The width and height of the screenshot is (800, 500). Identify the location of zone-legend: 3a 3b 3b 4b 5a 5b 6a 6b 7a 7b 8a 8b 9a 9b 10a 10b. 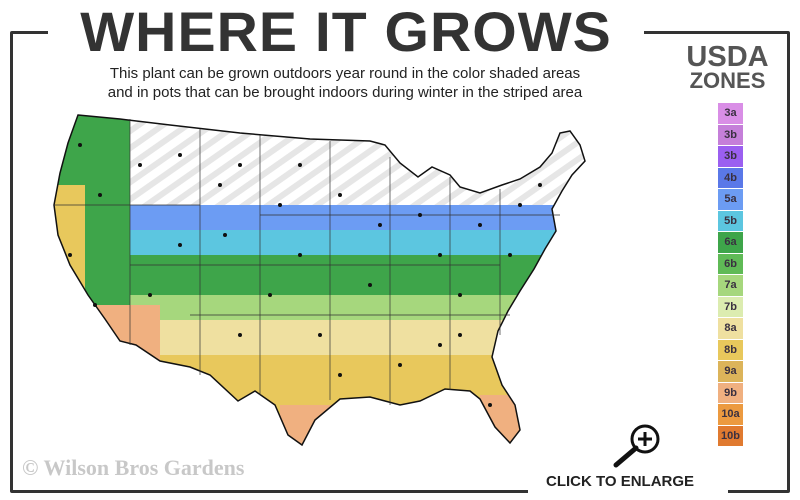
(730, 275).